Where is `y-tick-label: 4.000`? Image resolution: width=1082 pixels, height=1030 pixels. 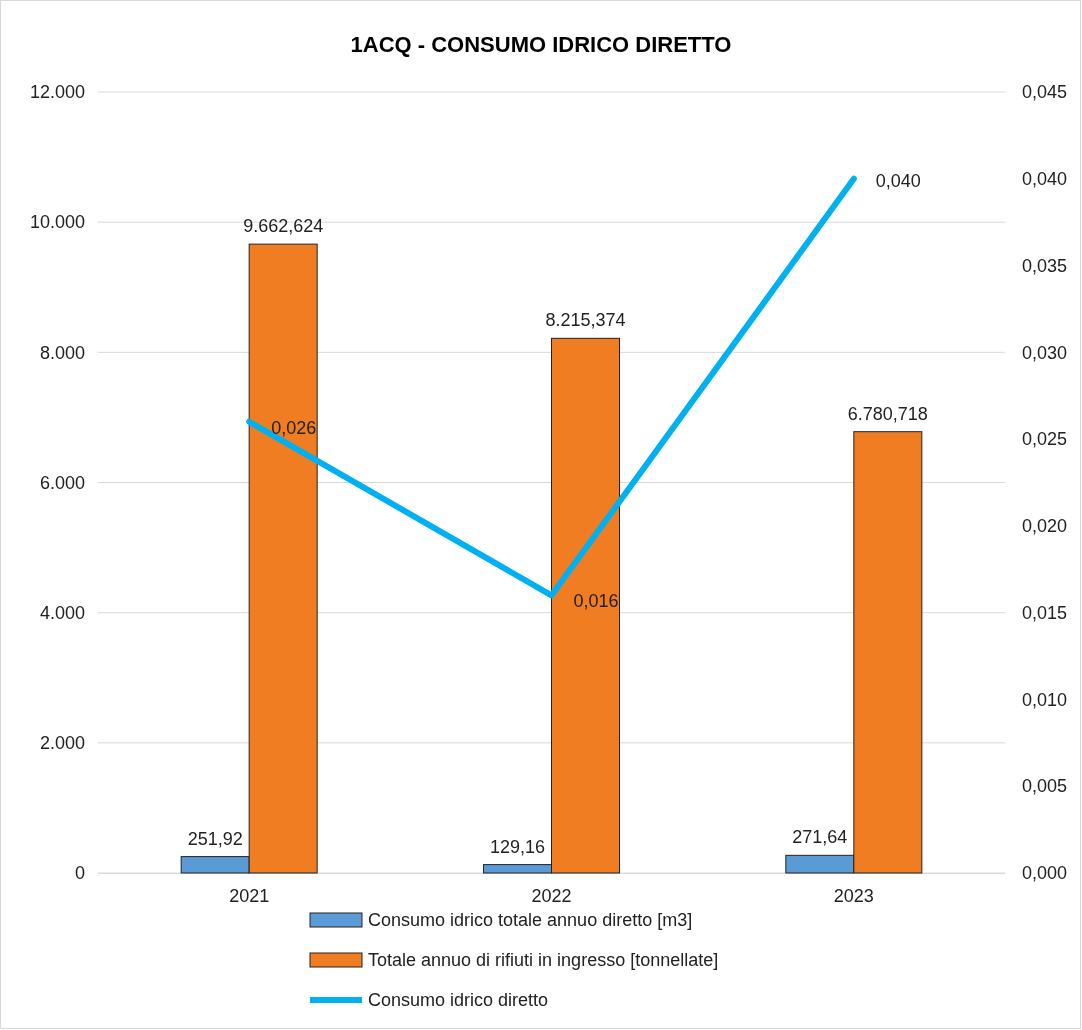 y-tick-label: 4.000 is located at coordinates (62, 612).